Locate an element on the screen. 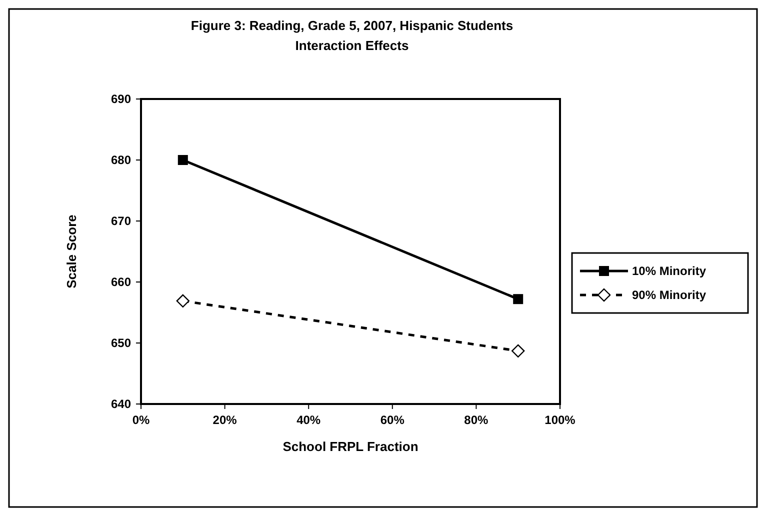  chart-title: Figure 3: Reading, Grade 5, 2007, Hispanic Students is located at coordinates (352, 25).